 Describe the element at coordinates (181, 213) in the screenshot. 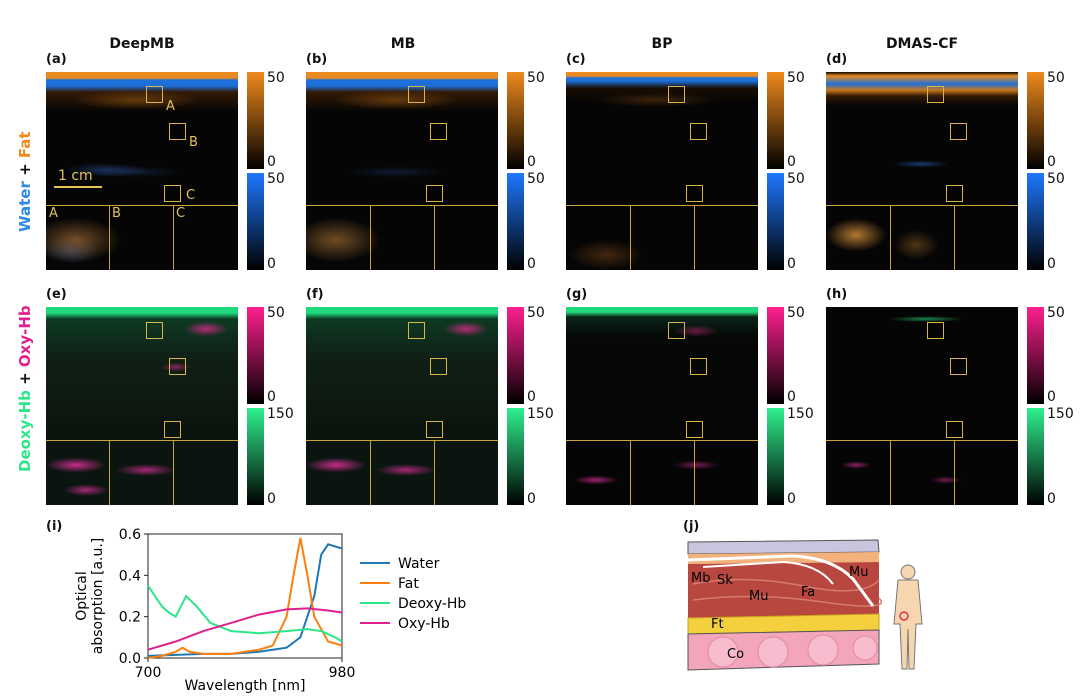

I see `inset-label-c: C` at that location.